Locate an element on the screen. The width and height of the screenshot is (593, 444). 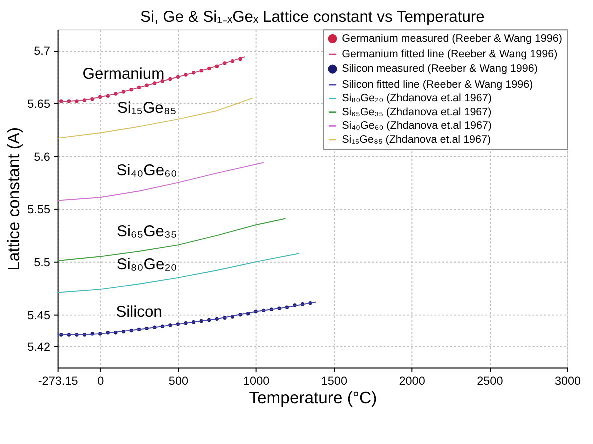
x-tick-label: 1000 is located at coordinates (257, 381).